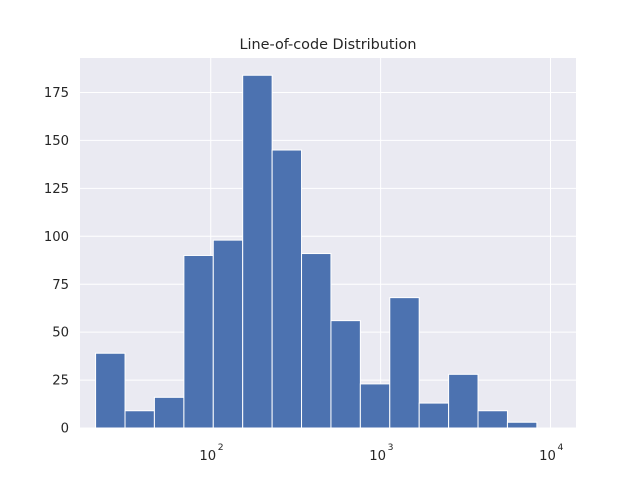 The height and width of the screenshot is (480, 640). I want to click on y-tick-label: 75, so click(60, 285).